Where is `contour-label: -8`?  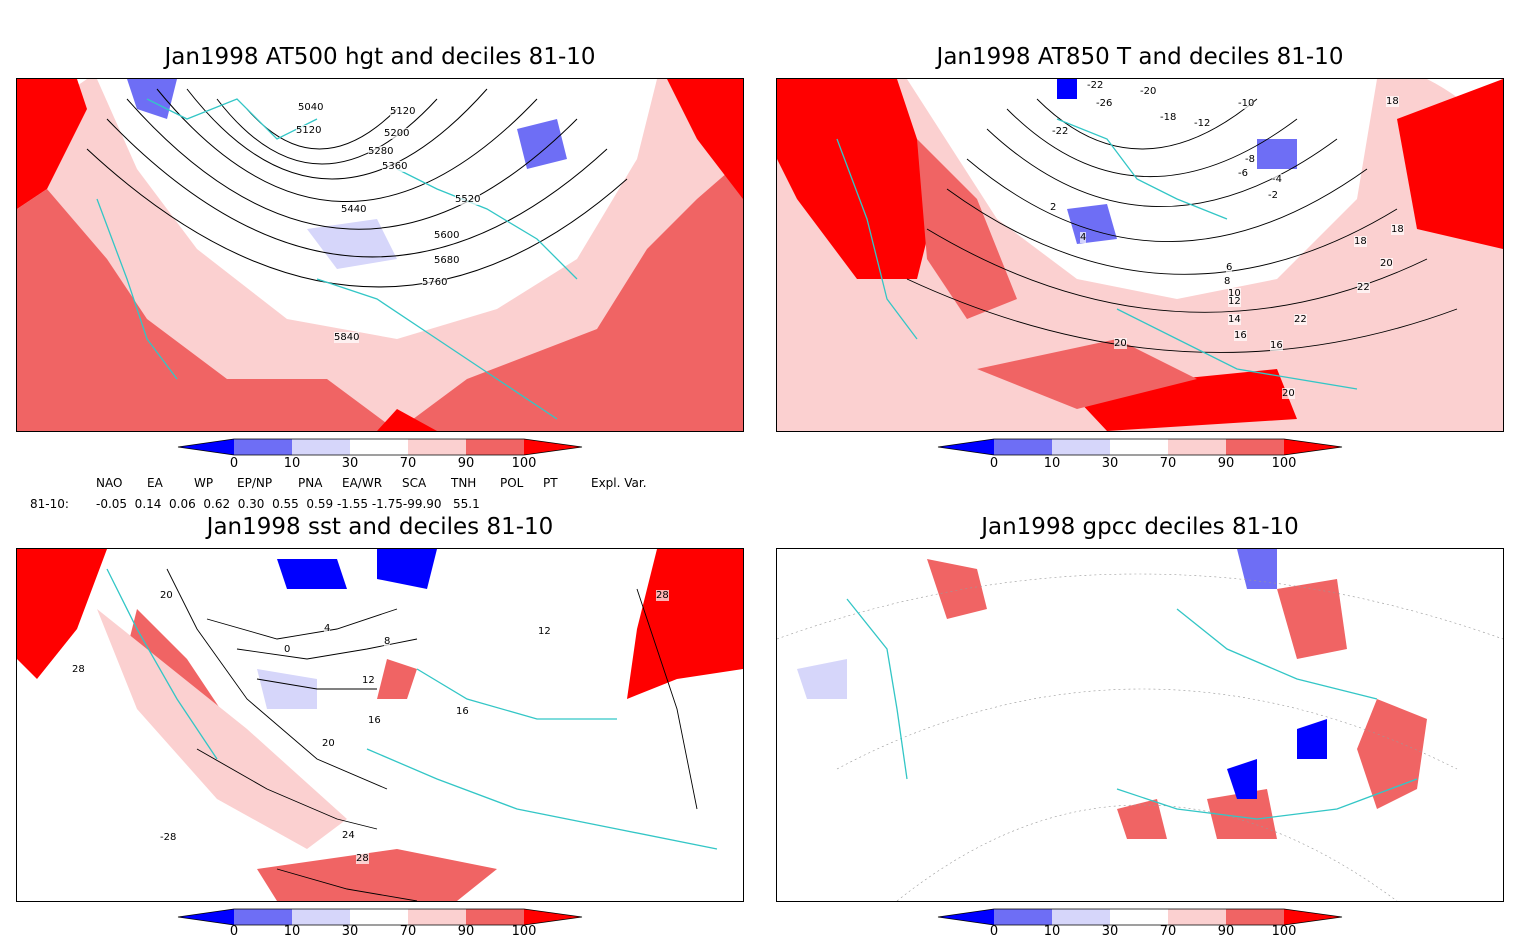
contour-label: -8 is located at coordinates (1250, 159).